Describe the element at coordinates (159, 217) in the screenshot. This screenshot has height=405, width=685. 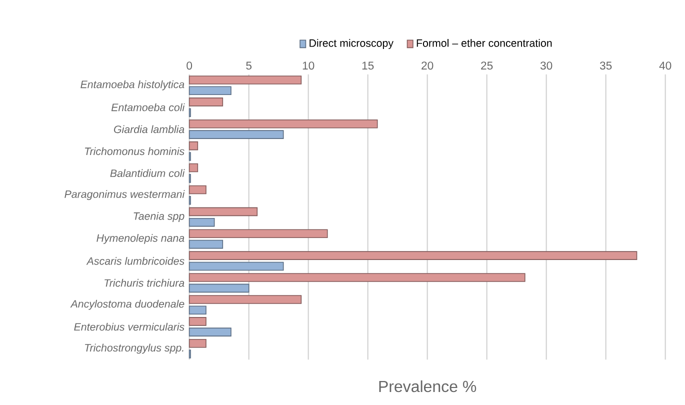
I see `y-tick-label: Taenia spp` at that location.